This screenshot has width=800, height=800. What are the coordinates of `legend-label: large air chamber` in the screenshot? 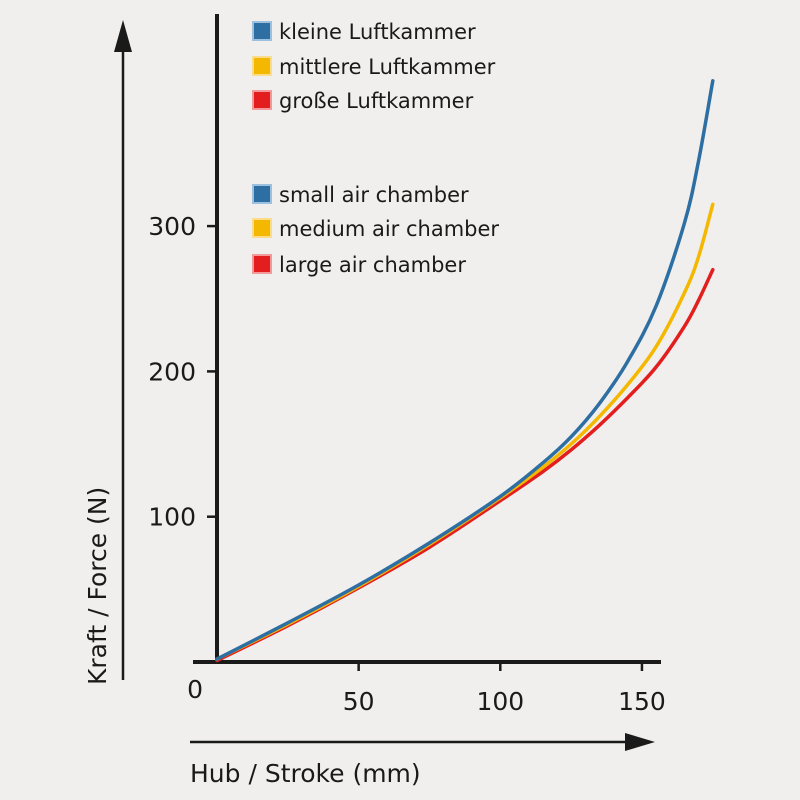 It's located at (372, 265).